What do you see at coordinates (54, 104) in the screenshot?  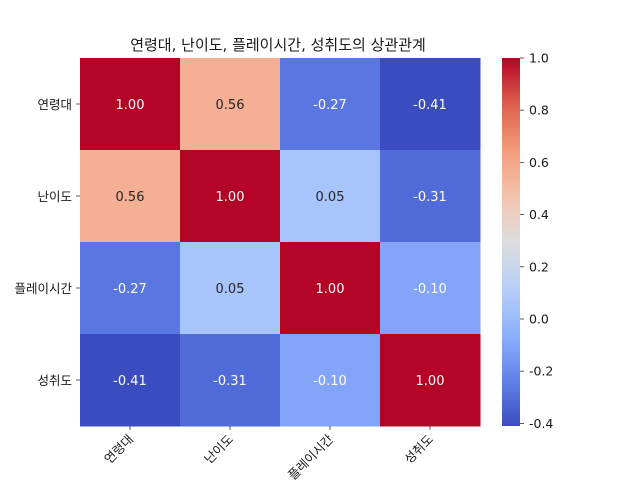 I see `y-tick-label: 연령대` at bounding box center [54, 104].